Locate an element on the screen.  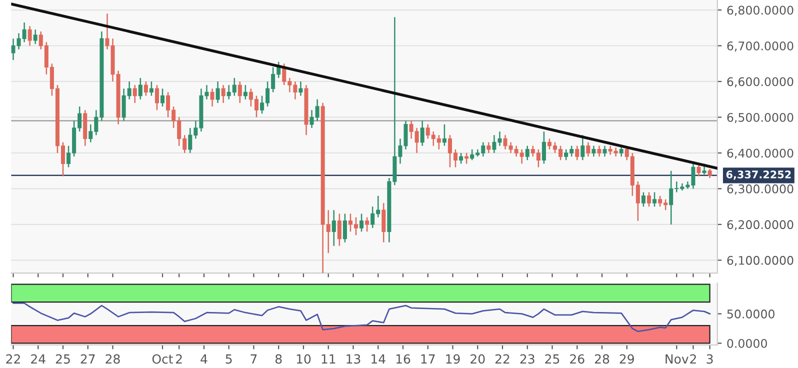
x-tick-label: 16 is located at coordinates (403, 359).